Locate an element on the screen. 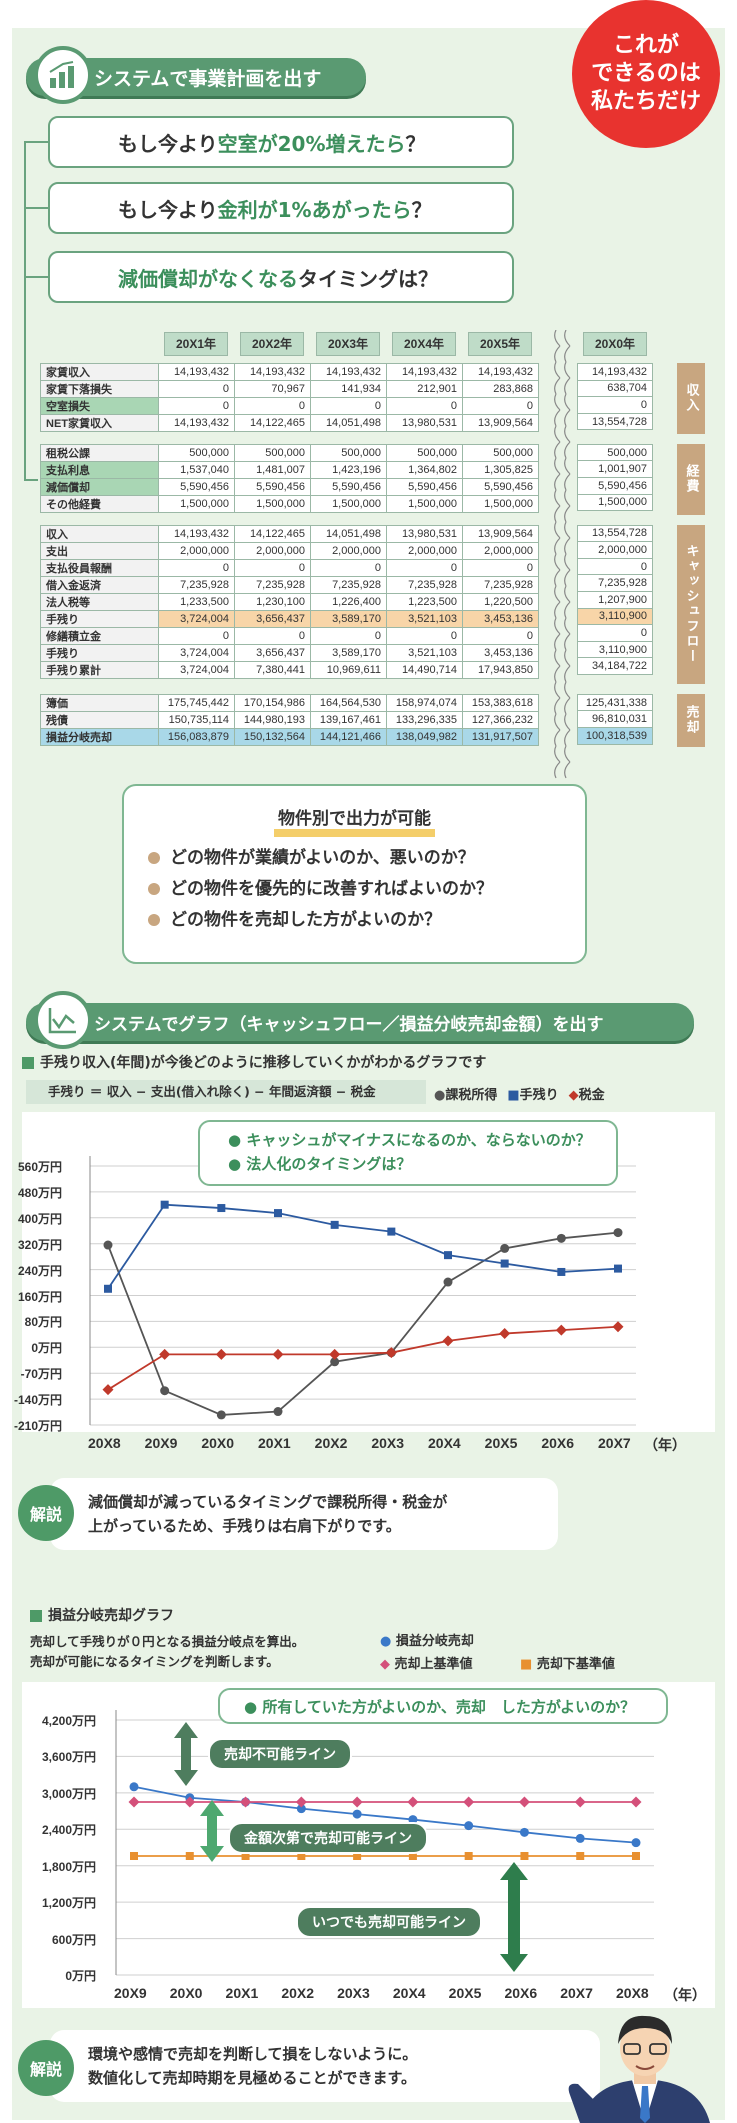 The width and height of the screenshot is (737, 2123). legend-item: ■手残り is located at coordinates (533, 1095).